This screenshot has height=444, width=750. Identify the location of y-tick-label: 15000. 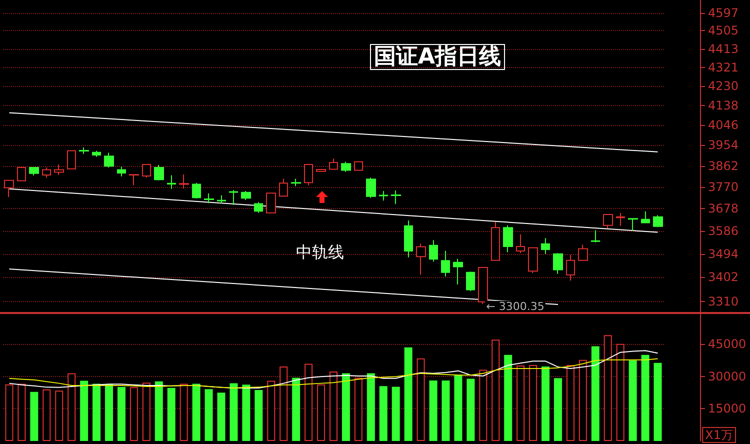
(727, 409).